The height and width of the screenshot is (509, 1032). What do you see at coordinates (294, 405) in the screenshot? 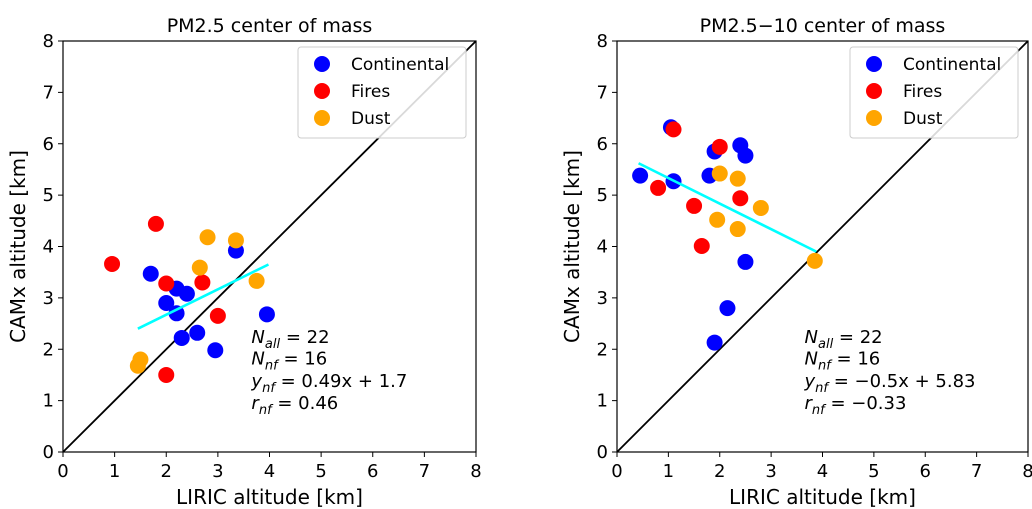
I see `stats-annotation: rnf = 0.46` at bounding box center [294, 405].